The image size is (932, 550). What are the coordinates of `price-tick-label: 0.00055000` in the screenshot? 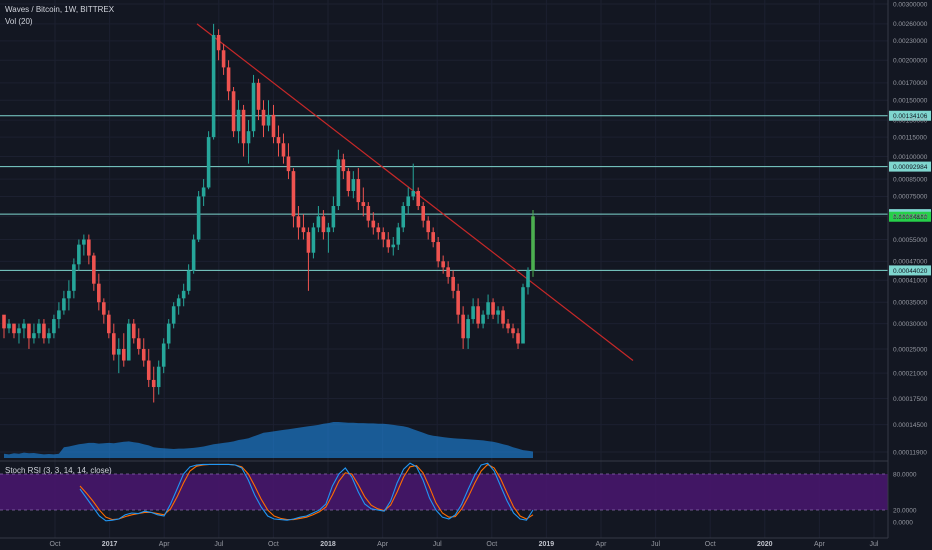 It's located at (910, 240).